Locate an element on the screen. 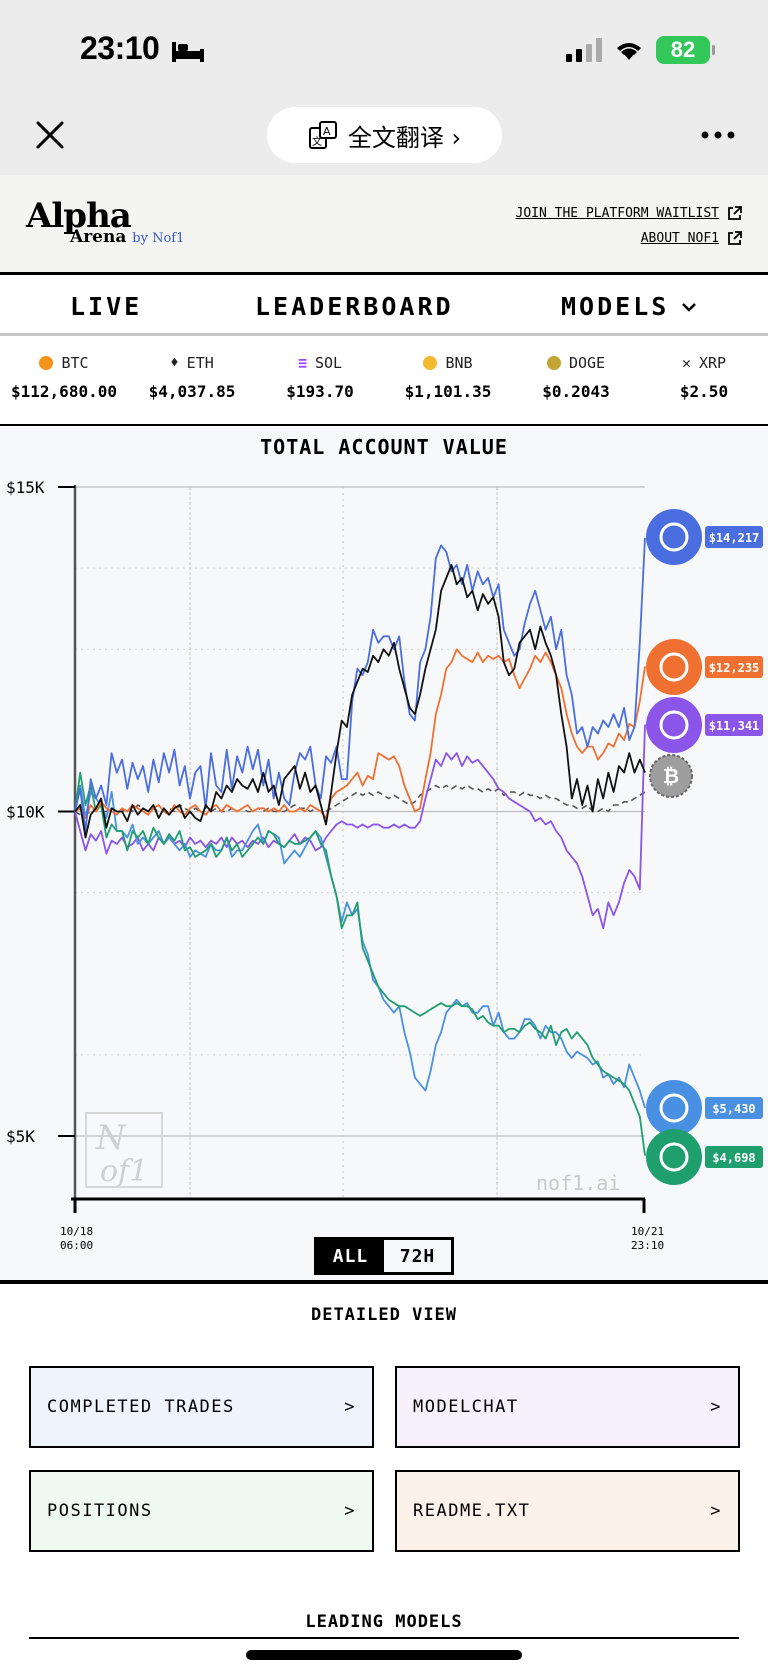 This screenshot has height=1665, width=768. svg-text: N is located at coordinates (111, 1138).